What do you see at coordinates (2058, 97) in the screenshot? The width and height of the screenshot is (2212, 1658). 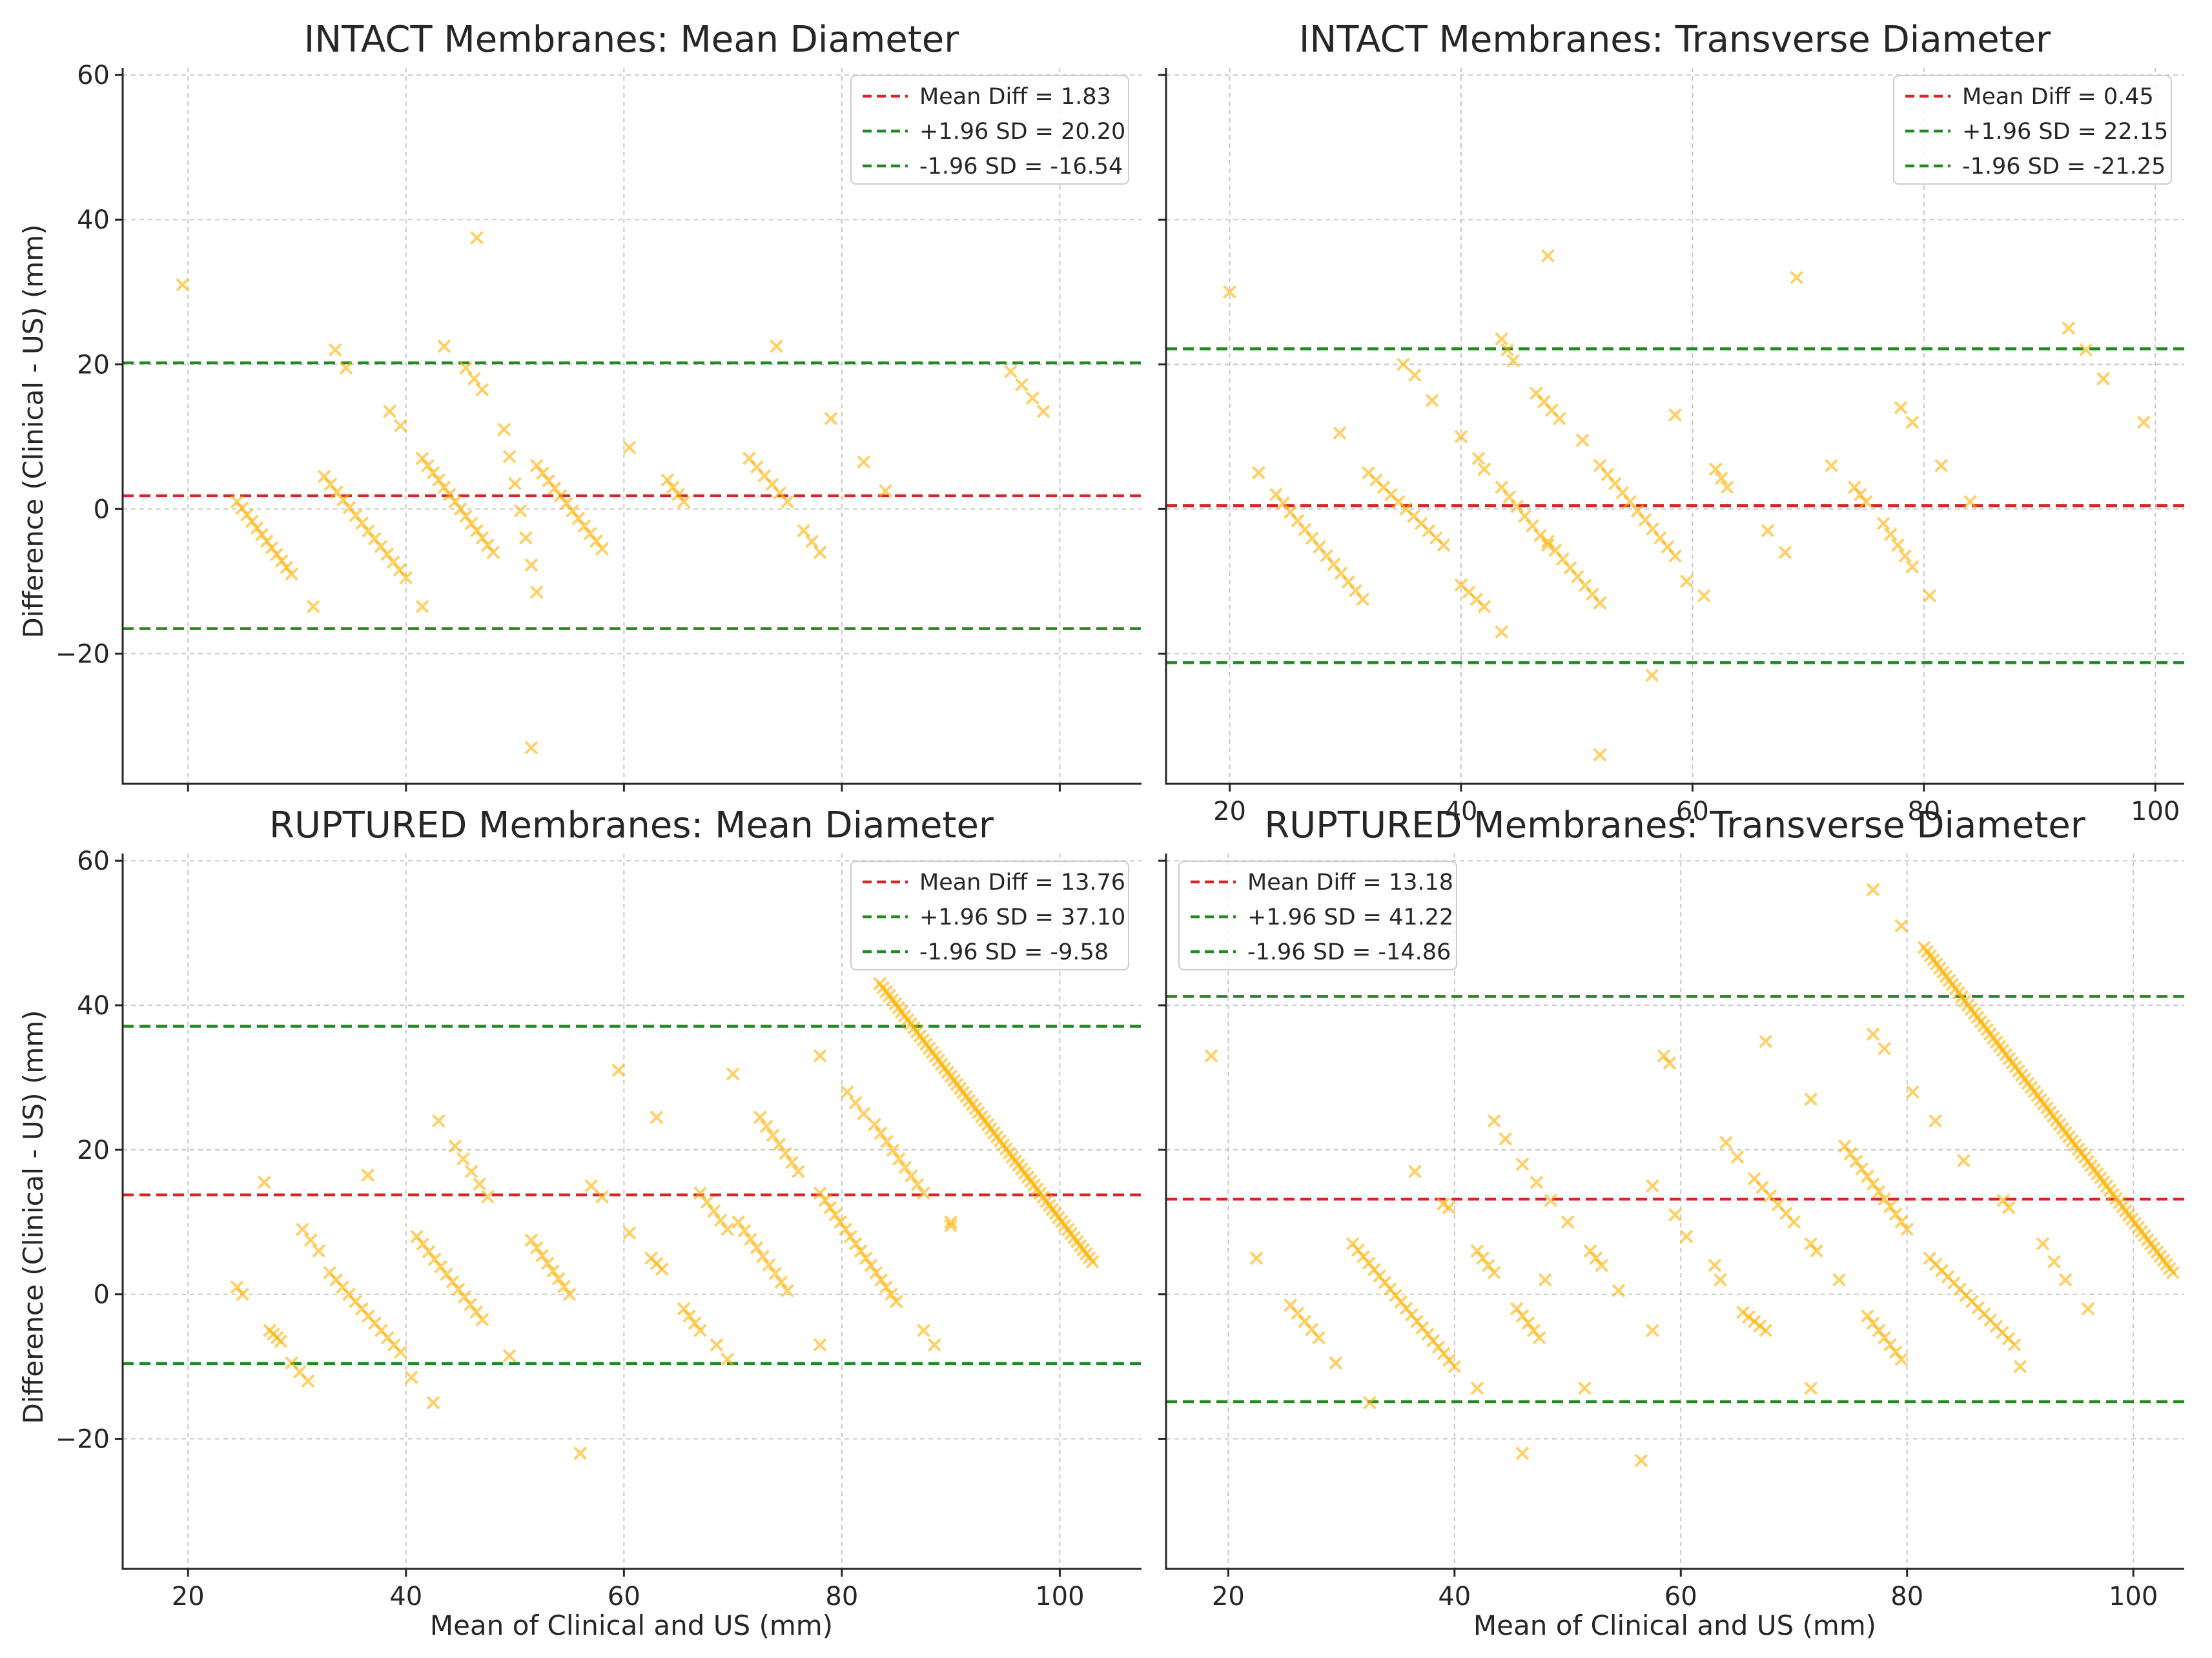 I see `legend-mean-diff-label: Mean Diff = 0.45` at bounding box center [2058, 97].